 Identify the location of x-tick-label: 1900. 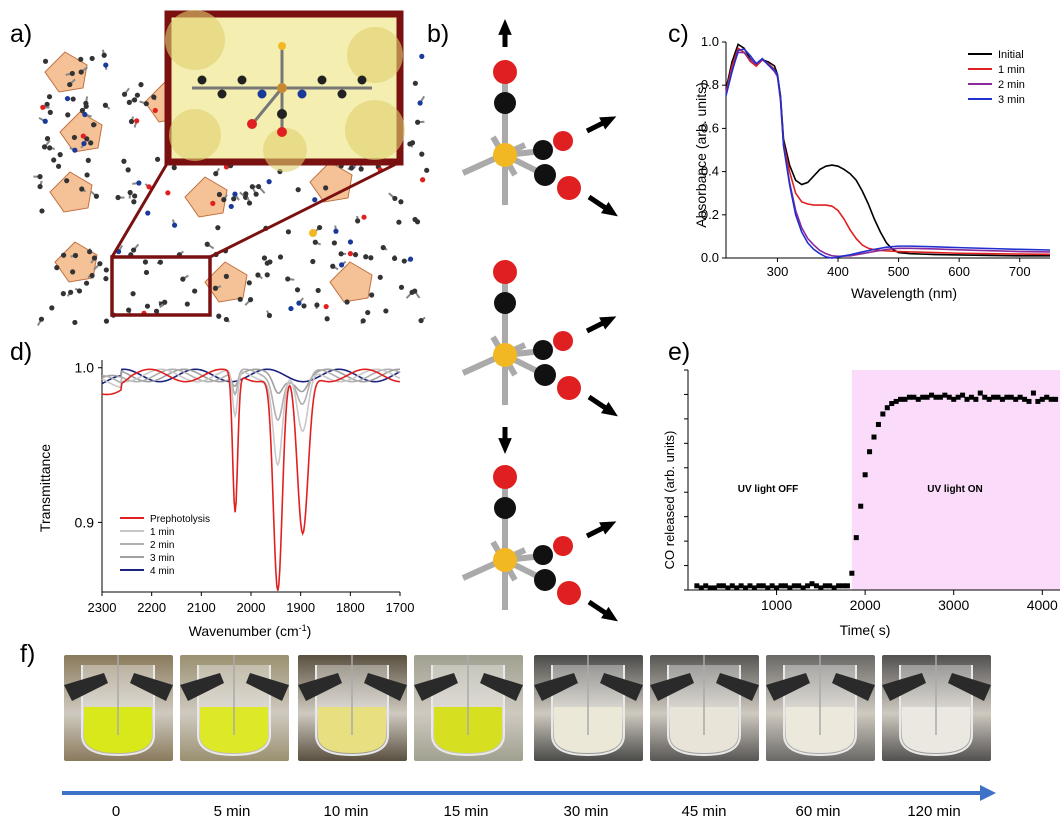
(300, 607).